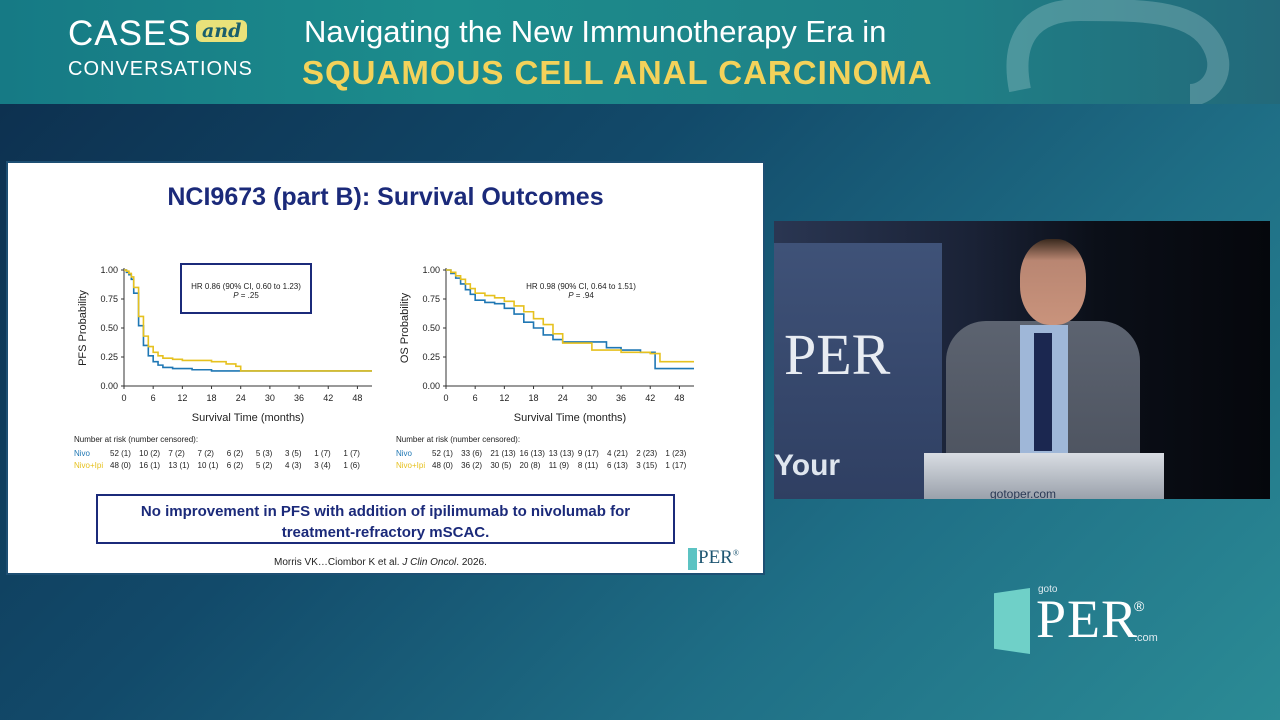 The width and height of the screenshot is (1280, 720). I want to click on speaker-video: PER Your gotoper.com, so click(1022, 360).